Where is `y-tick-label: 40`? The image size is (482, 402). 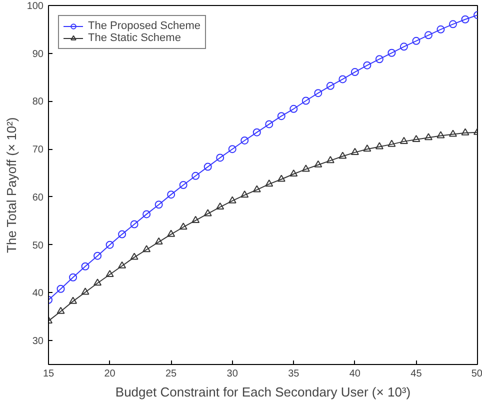
y-tick-label: 40 is located at coordinates (38, 294).